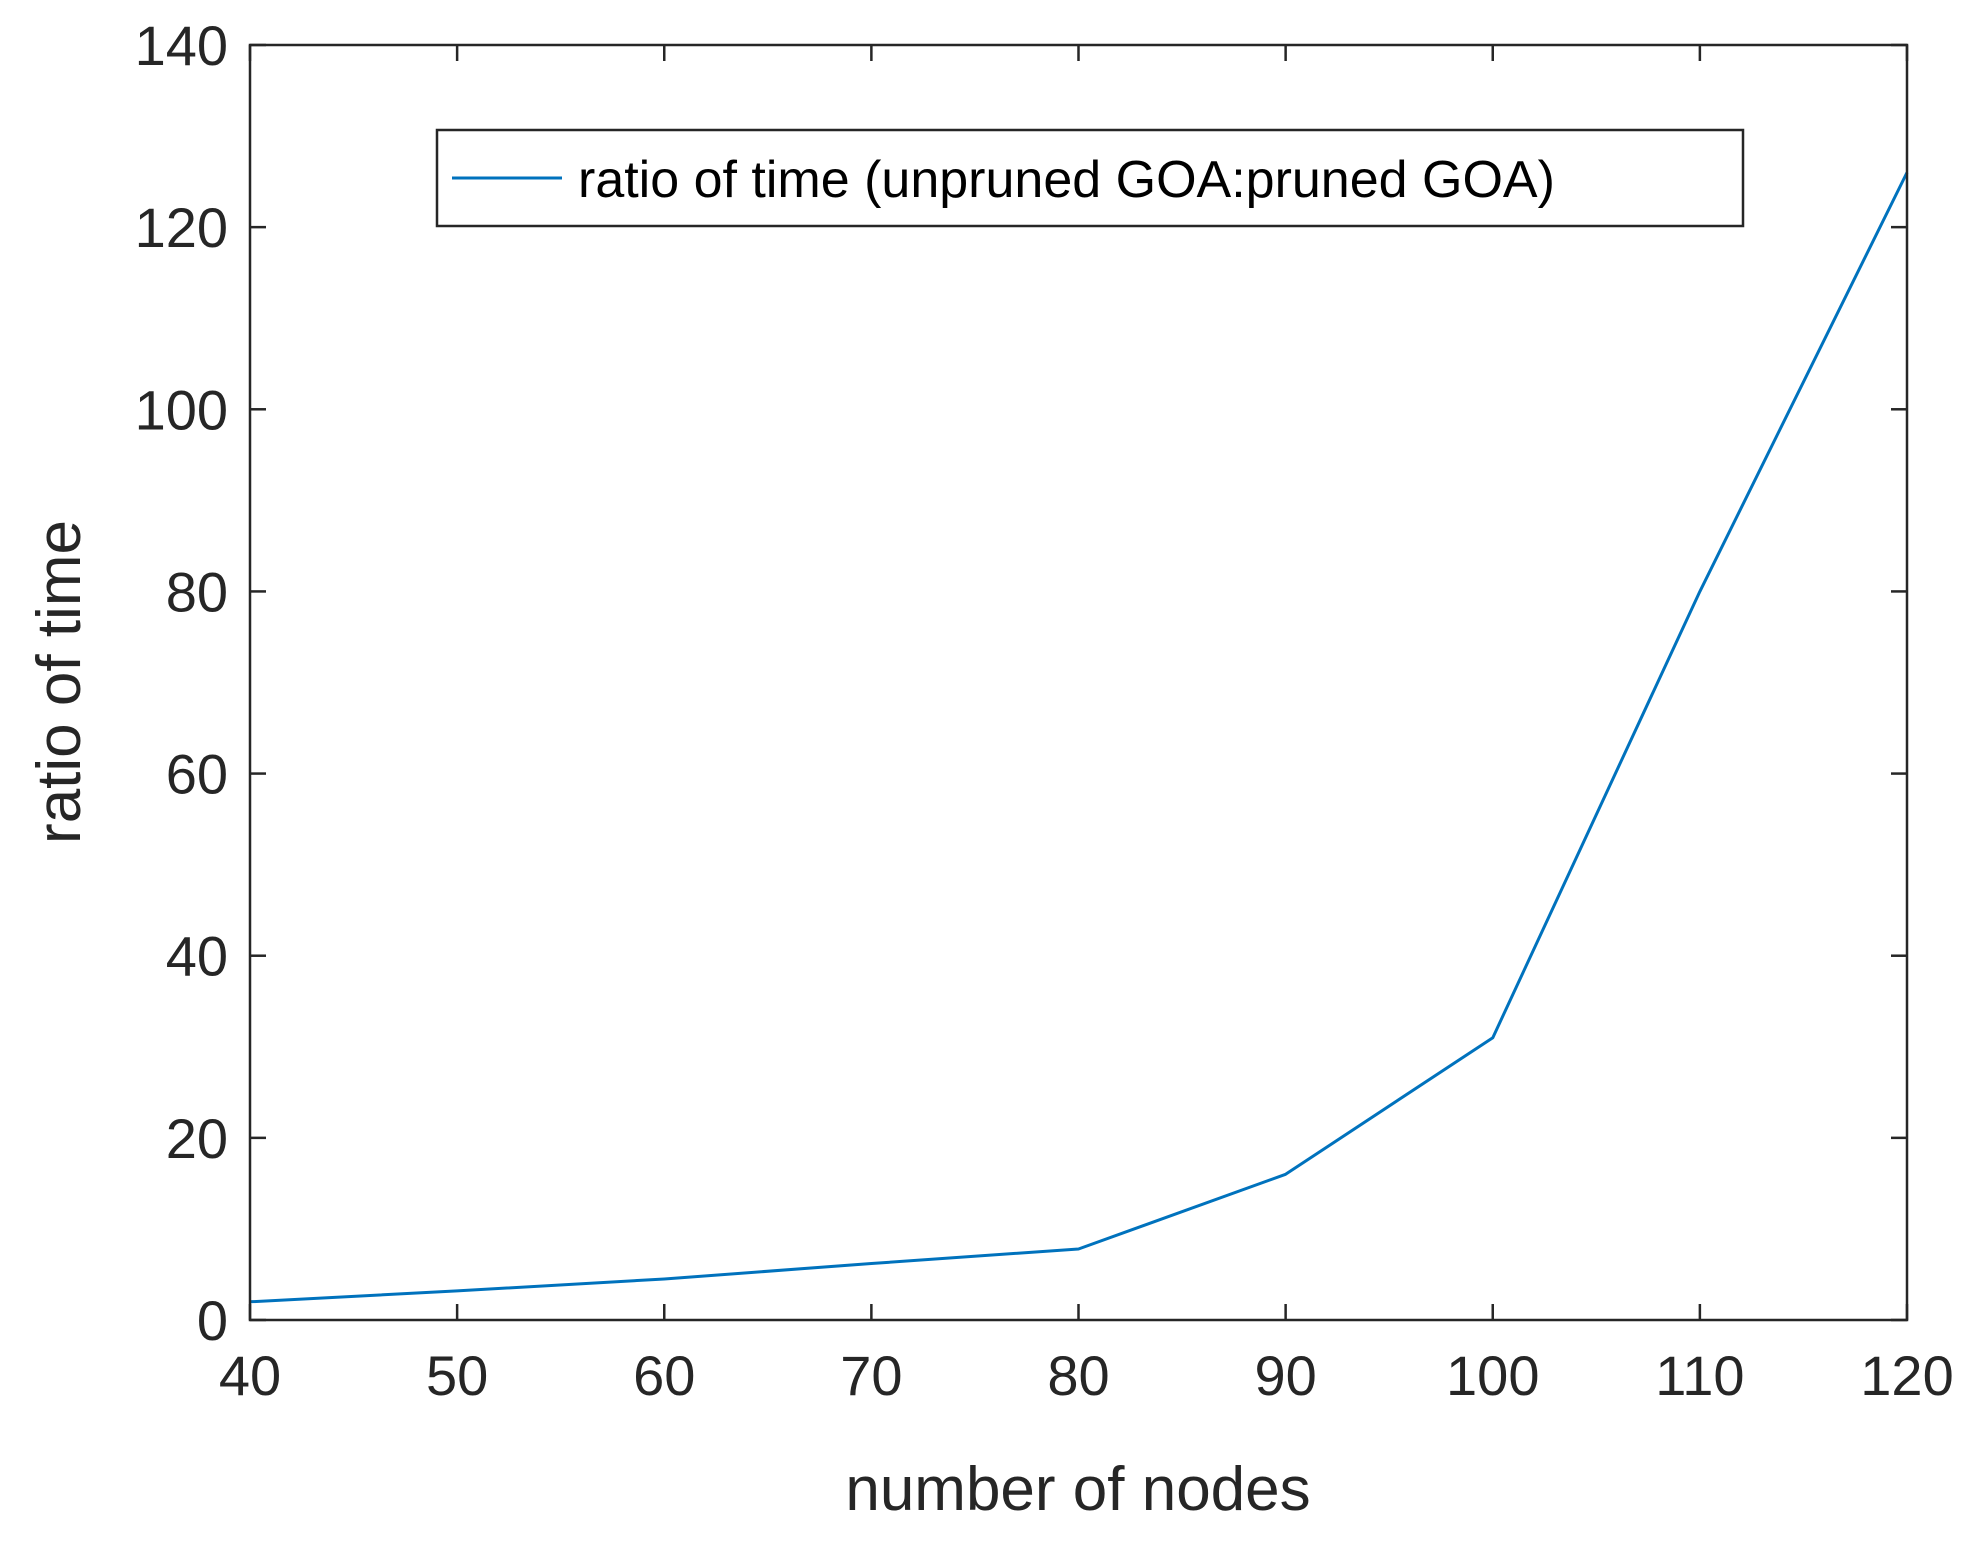 The width and height of the screenshot is (1977, 1542). What do you see at coordinates (197, 774) in the screenshot?
I see `y-tick-label: 60` at bounding box center [197, 774].